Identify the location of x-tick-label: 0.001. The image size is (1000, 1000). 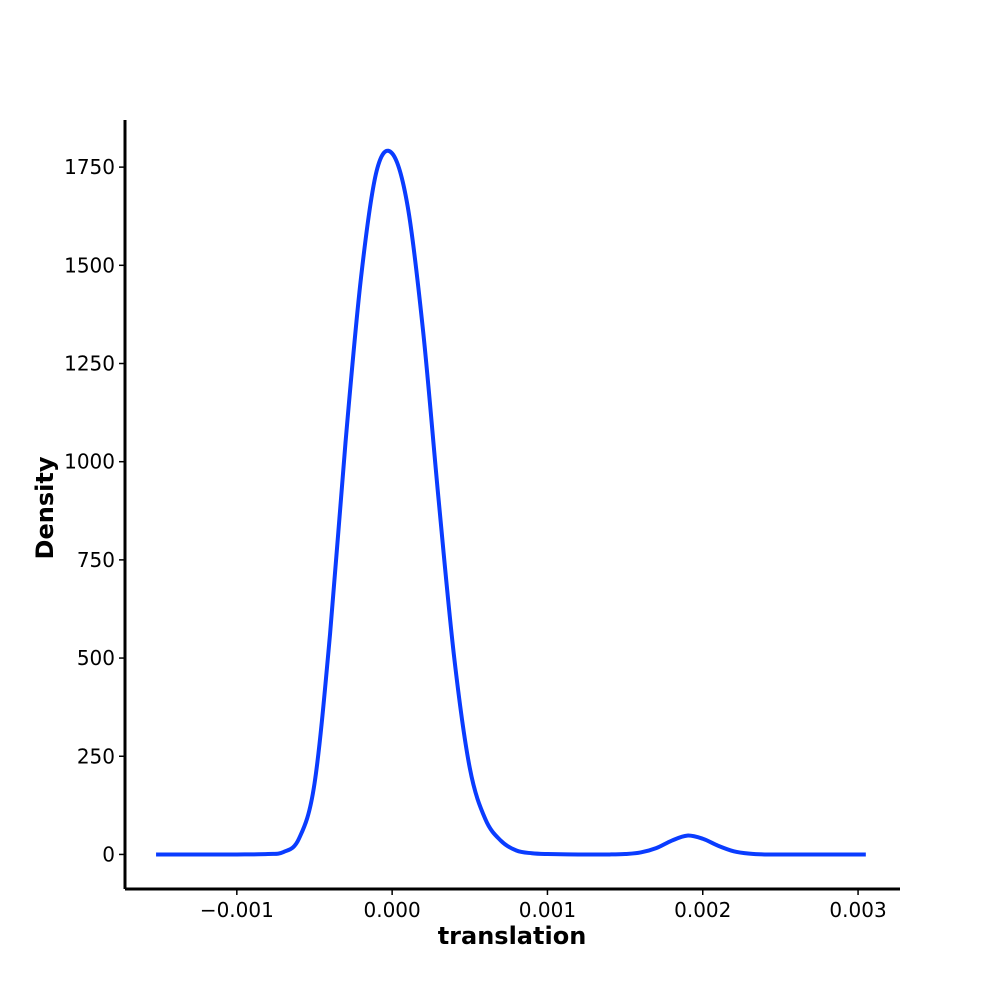
(547, 910).